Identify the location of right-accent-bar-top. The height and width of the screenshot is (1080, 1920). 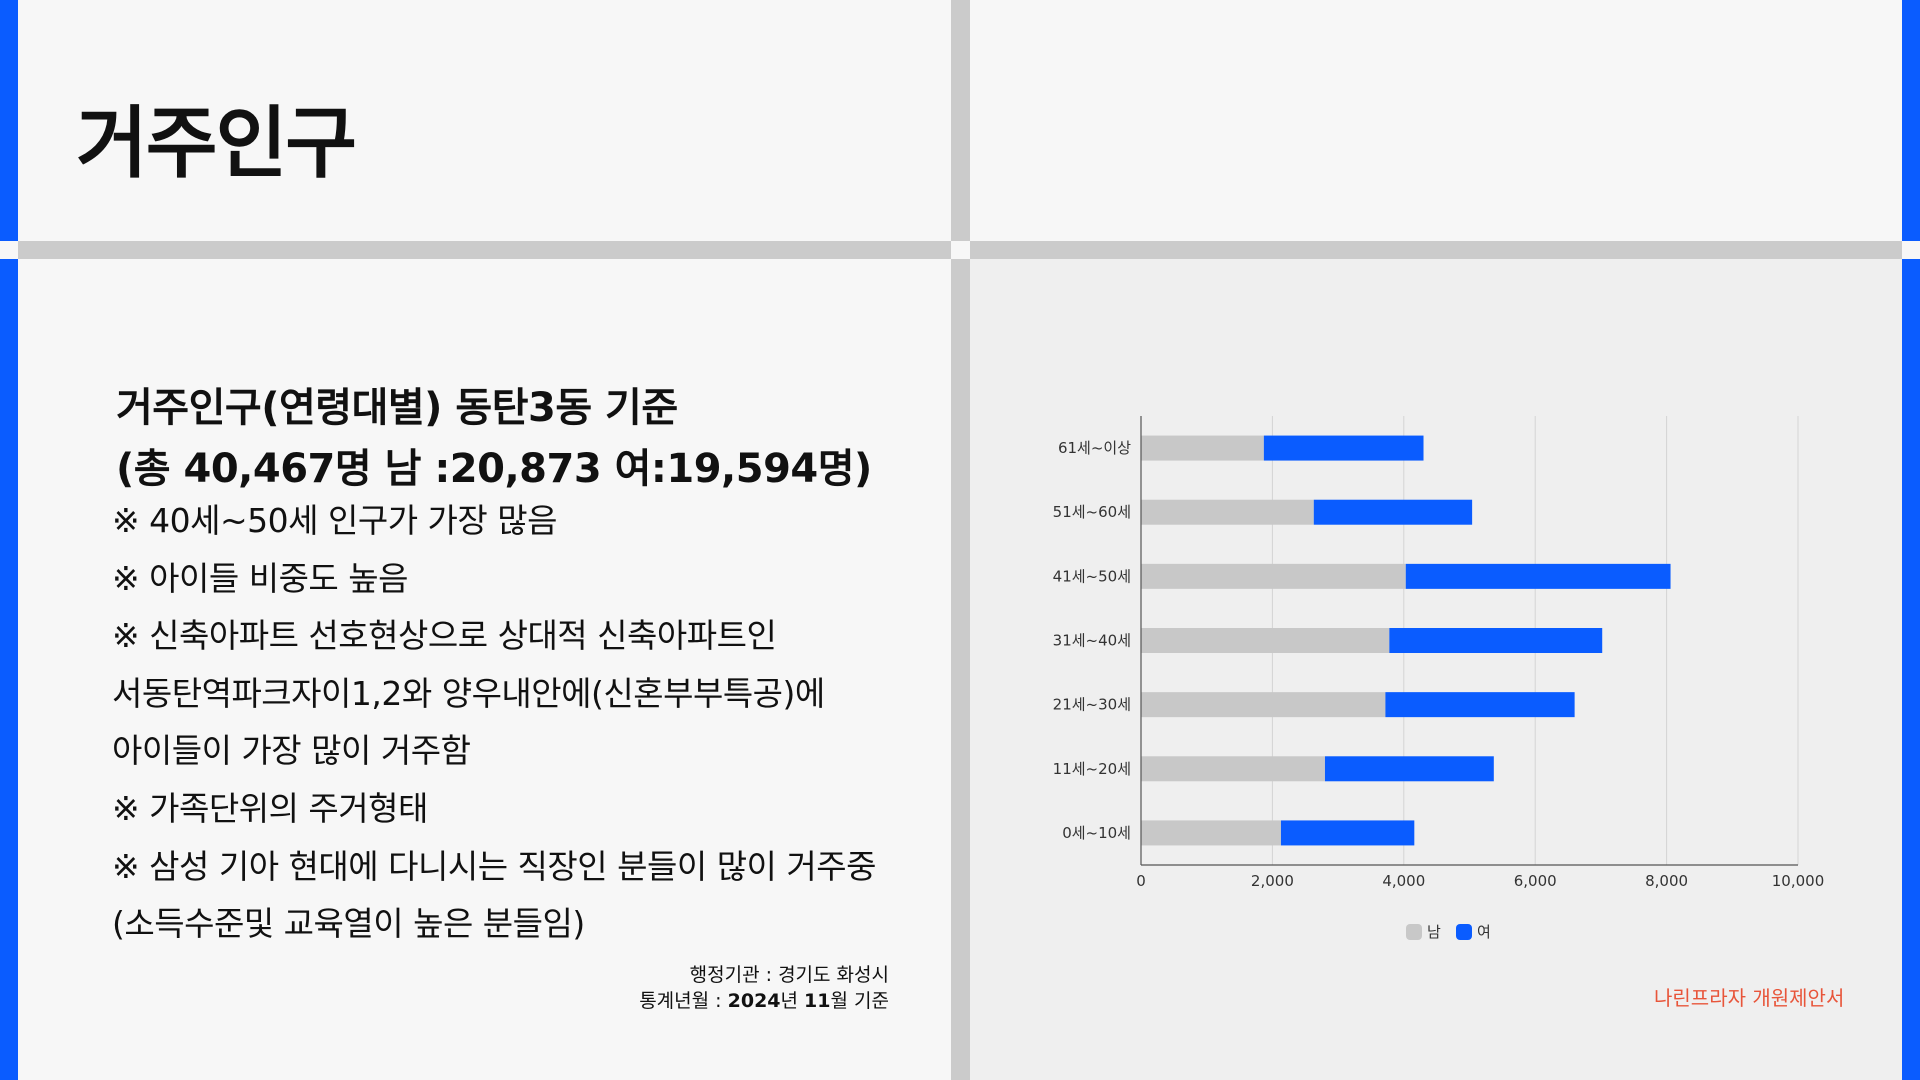
(1911, 120).